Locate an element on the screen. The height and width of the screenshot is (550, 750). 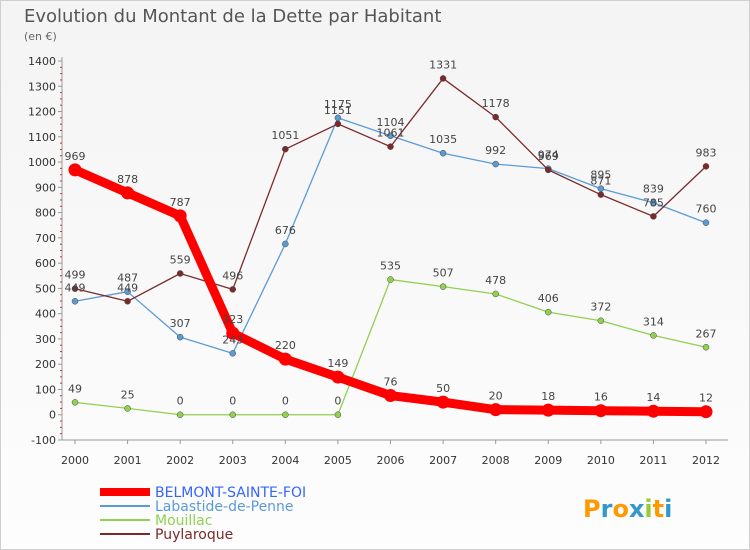
data-label: 76 is located at coordinates (391, 382).